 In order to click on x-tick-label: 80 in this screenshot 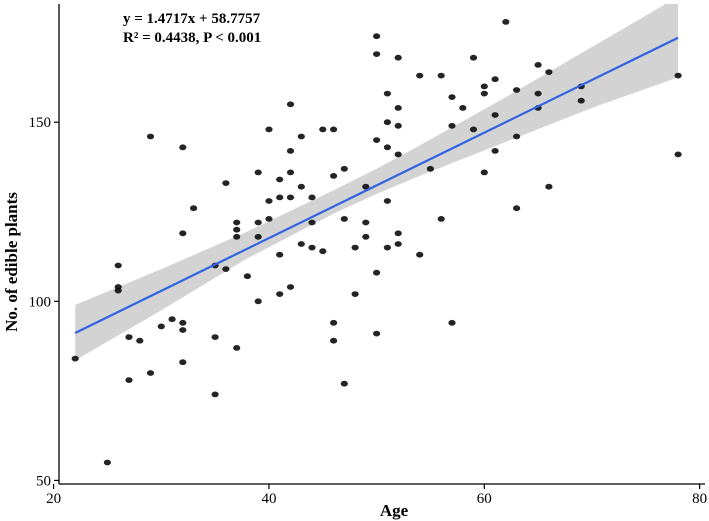, I will do `click(699, 499)`.